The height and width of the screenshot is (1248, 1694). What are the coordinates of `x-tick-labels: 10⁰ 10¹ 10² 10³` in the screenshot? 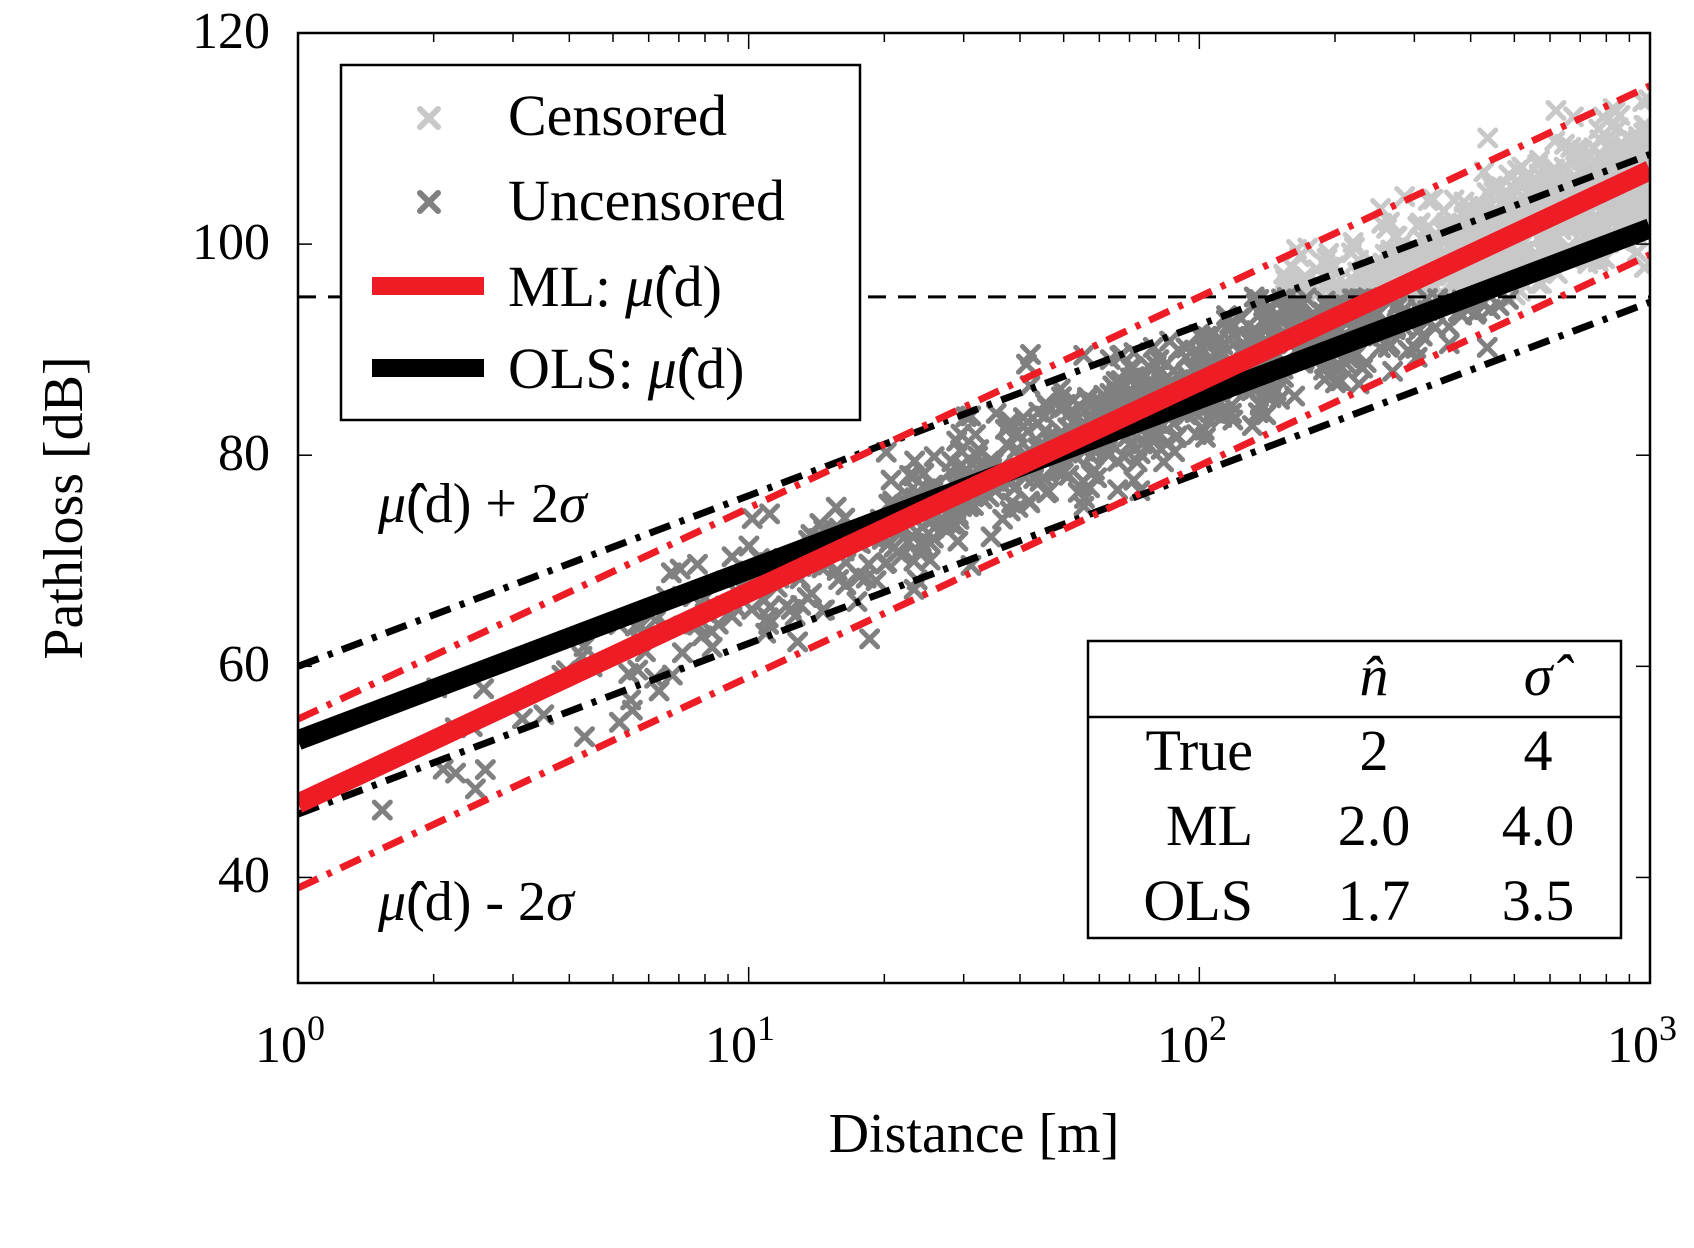 It's located at (966, 1041).